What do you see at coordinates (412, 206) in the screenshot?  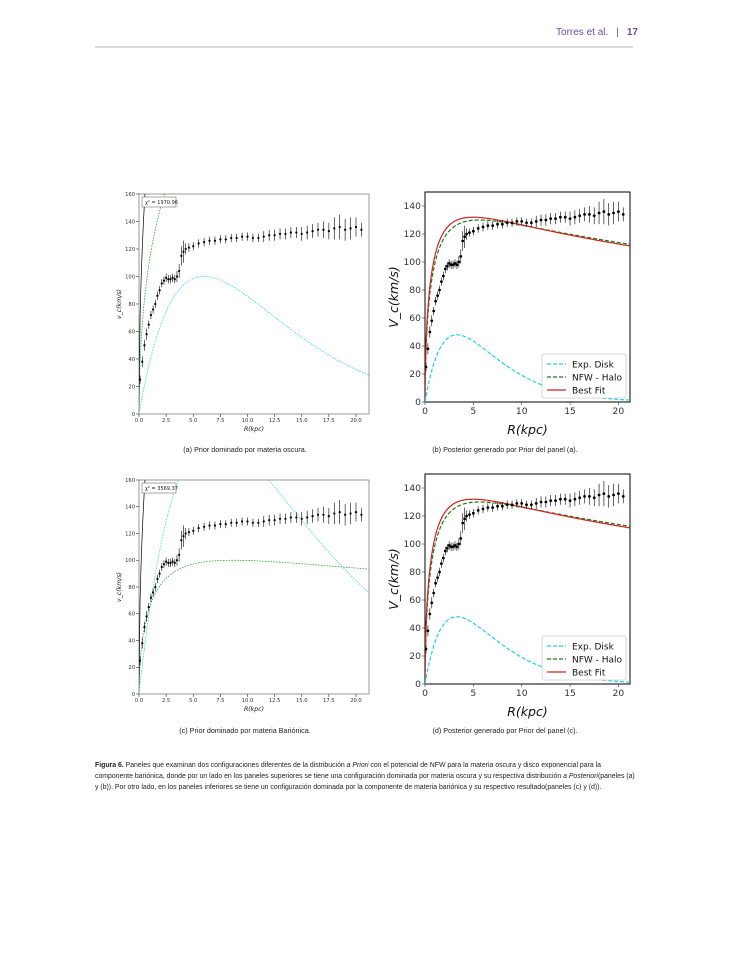 I see `y-tick-label: 140` at bounding box center [412, 206].